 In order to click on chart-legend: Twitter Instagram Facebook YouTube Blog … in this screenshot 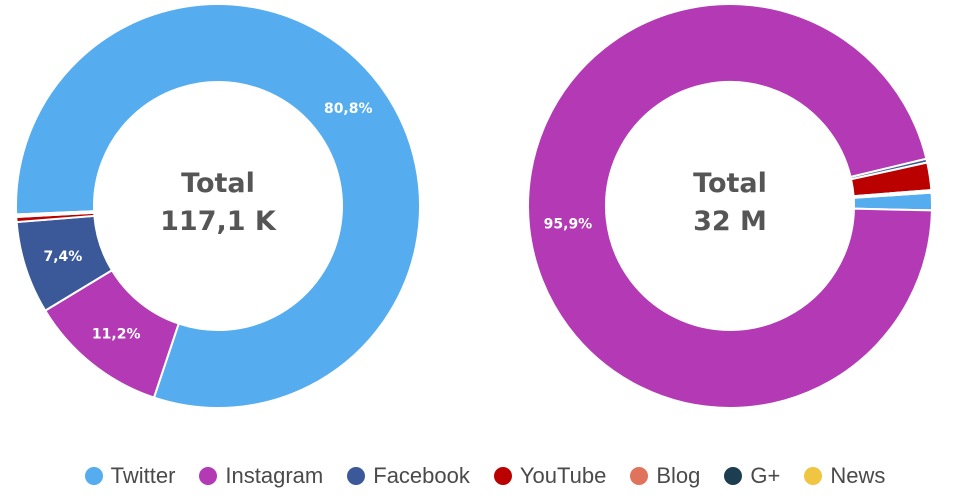, I will do `click(485, 476)`.